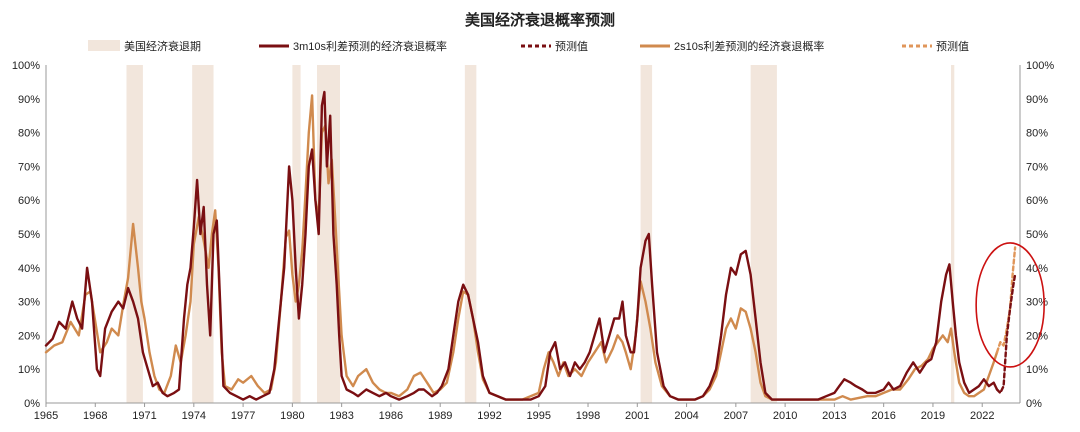  Describe the element at coordinates (1037, 336) in the screenshot. I see `y-tick-label-right: 20%` at that location.